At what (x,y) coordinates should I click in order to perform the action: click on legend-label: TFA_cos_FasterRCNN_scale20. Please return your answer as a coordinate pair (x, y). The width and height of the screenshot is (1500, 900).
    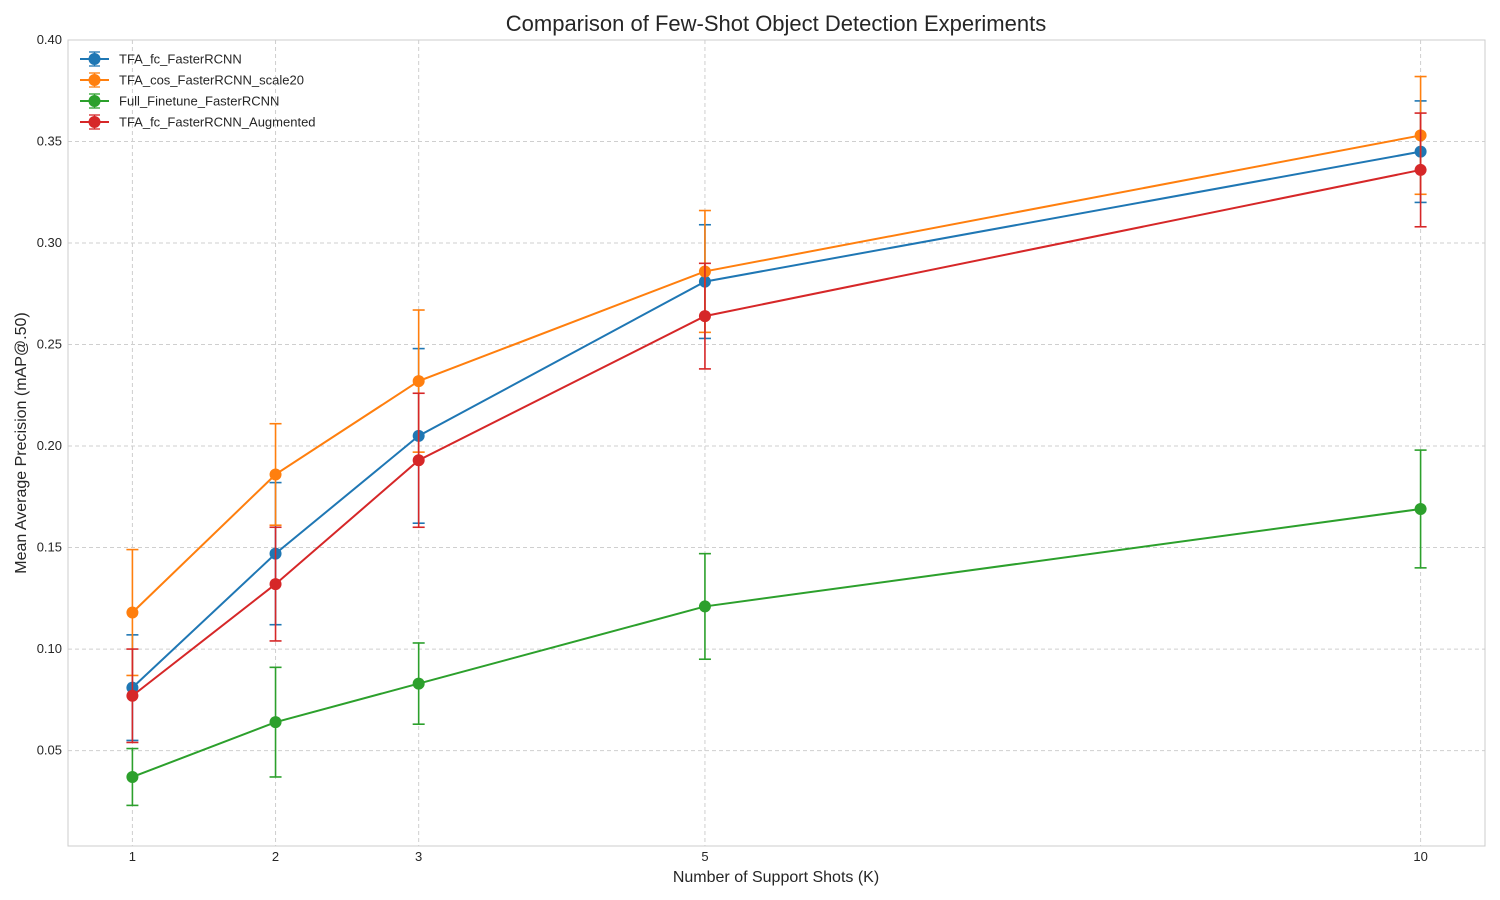
    Looking at the image, I should click on (211, 80).